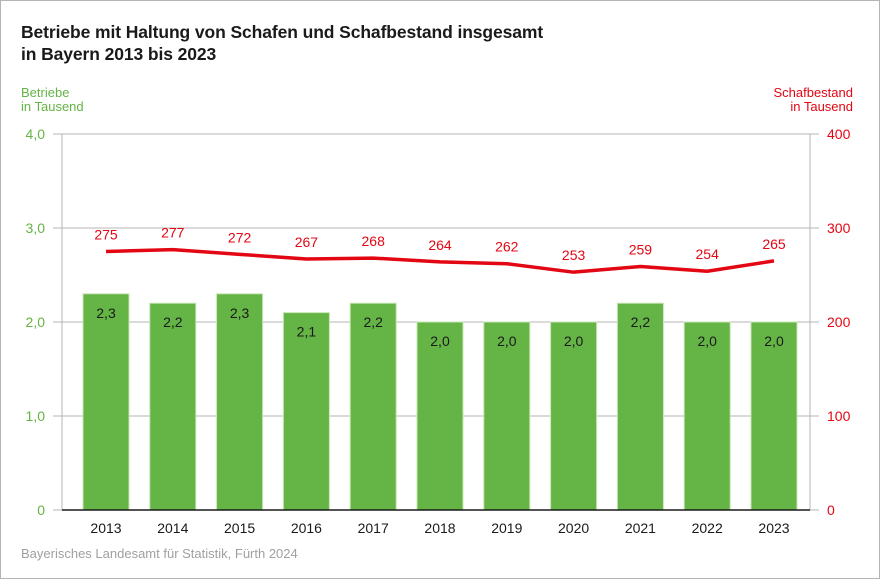 This screenshot has height=579, width=880. What do you see at coordinates (439, 528) in the screenshot?
I see `x-tick-label: 2018` at bounding box center [439, 528].